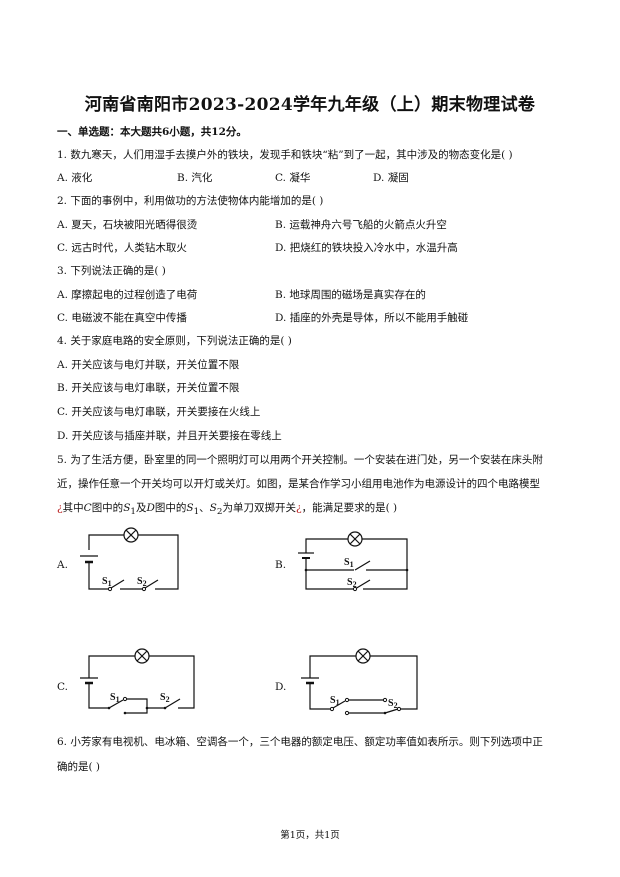 This screenshot has height=877, width=620. What do you see at coordinates (137, 681) in the screenshot?
I see `circuit-c: S1 S2` at bounding box center [137, 681].